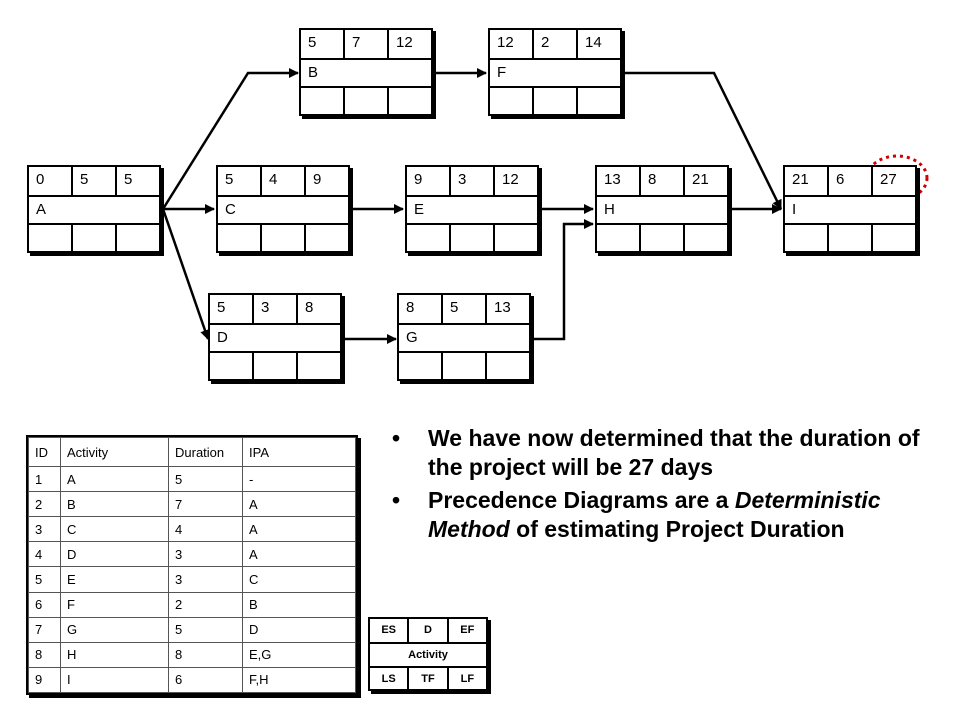 The height and width of the screenshot is (720, 960). Describe the element at coordinates (232, 366) in the screenshot. I see `node-d-ls` at that location.